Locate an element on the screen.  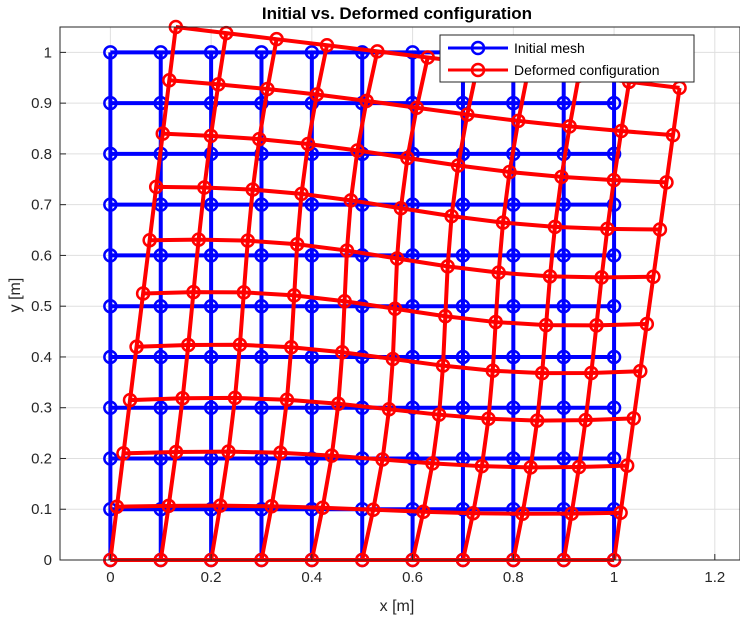
y-axis-label: y [m] is located at coordinates (15, 295).